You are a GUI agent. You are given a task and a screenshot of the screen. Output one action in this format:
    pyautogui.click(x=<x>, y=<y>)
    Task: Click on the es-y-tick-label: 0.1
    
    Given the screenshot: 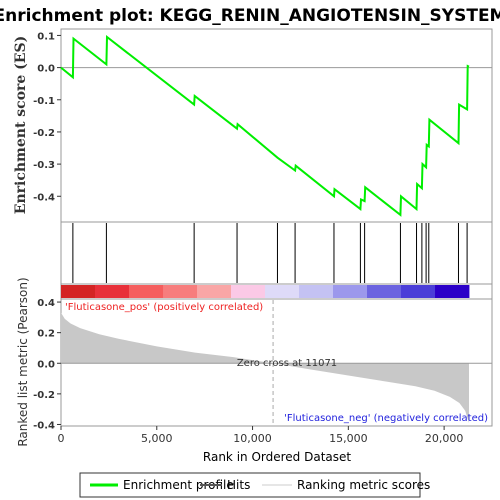 What is the action you would take?
    pyautogui.click(x=46, y=36)
    